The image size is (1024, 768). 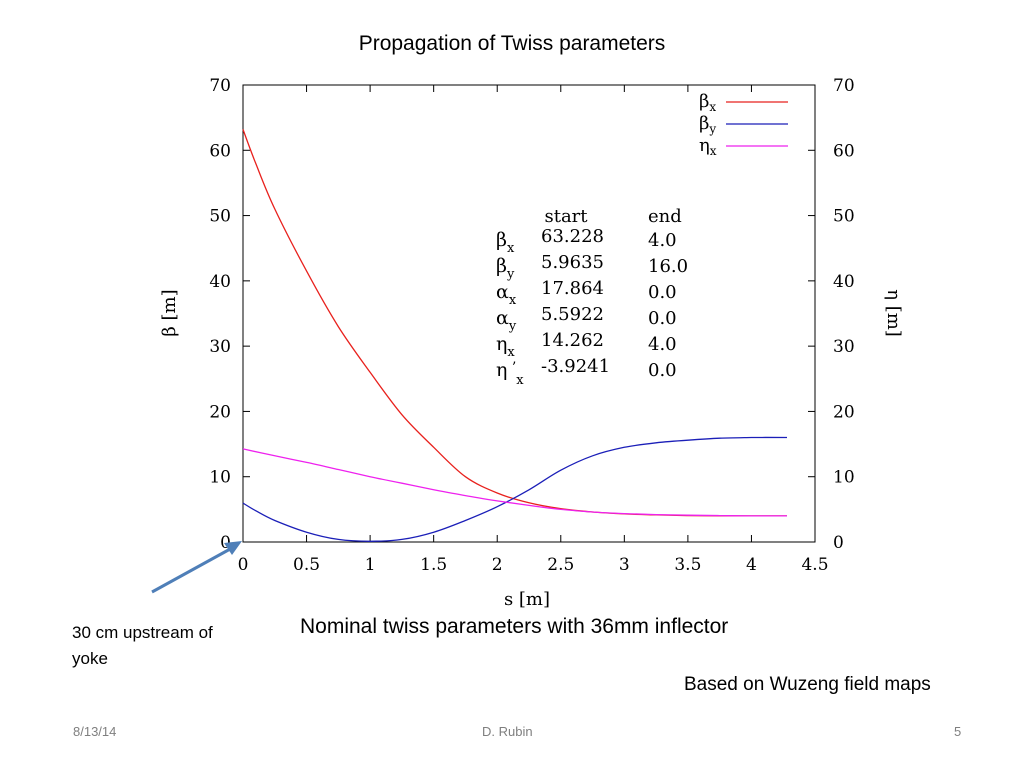 What do you see at coordinates (510, 373) in the screenshot?
I see `table-param-label: η ’x` at bounding box center [510, 373].